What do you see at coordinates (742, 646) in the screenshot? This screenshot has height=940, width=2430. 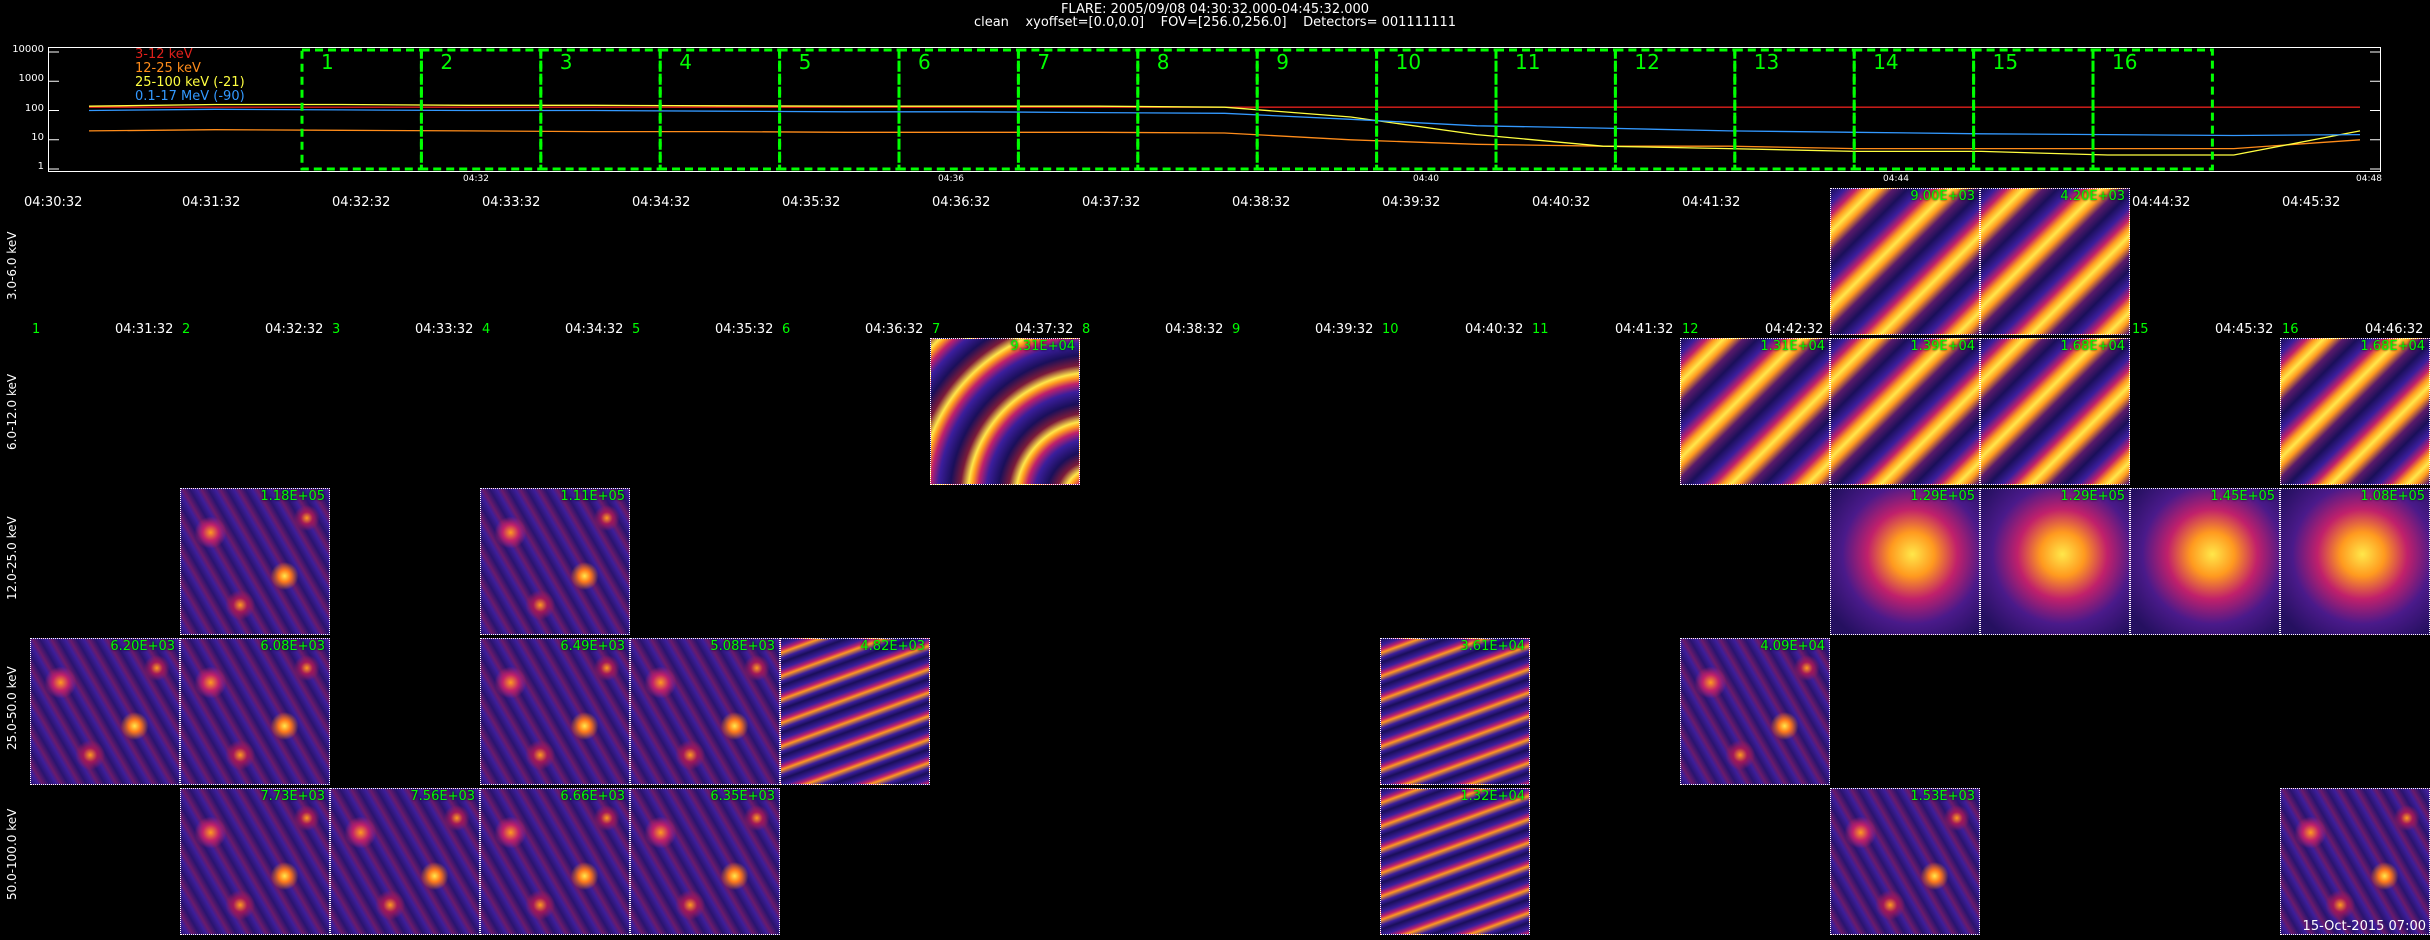 I see `panel-peak-value: 5.08E+03` at bounding box center [742, 646].